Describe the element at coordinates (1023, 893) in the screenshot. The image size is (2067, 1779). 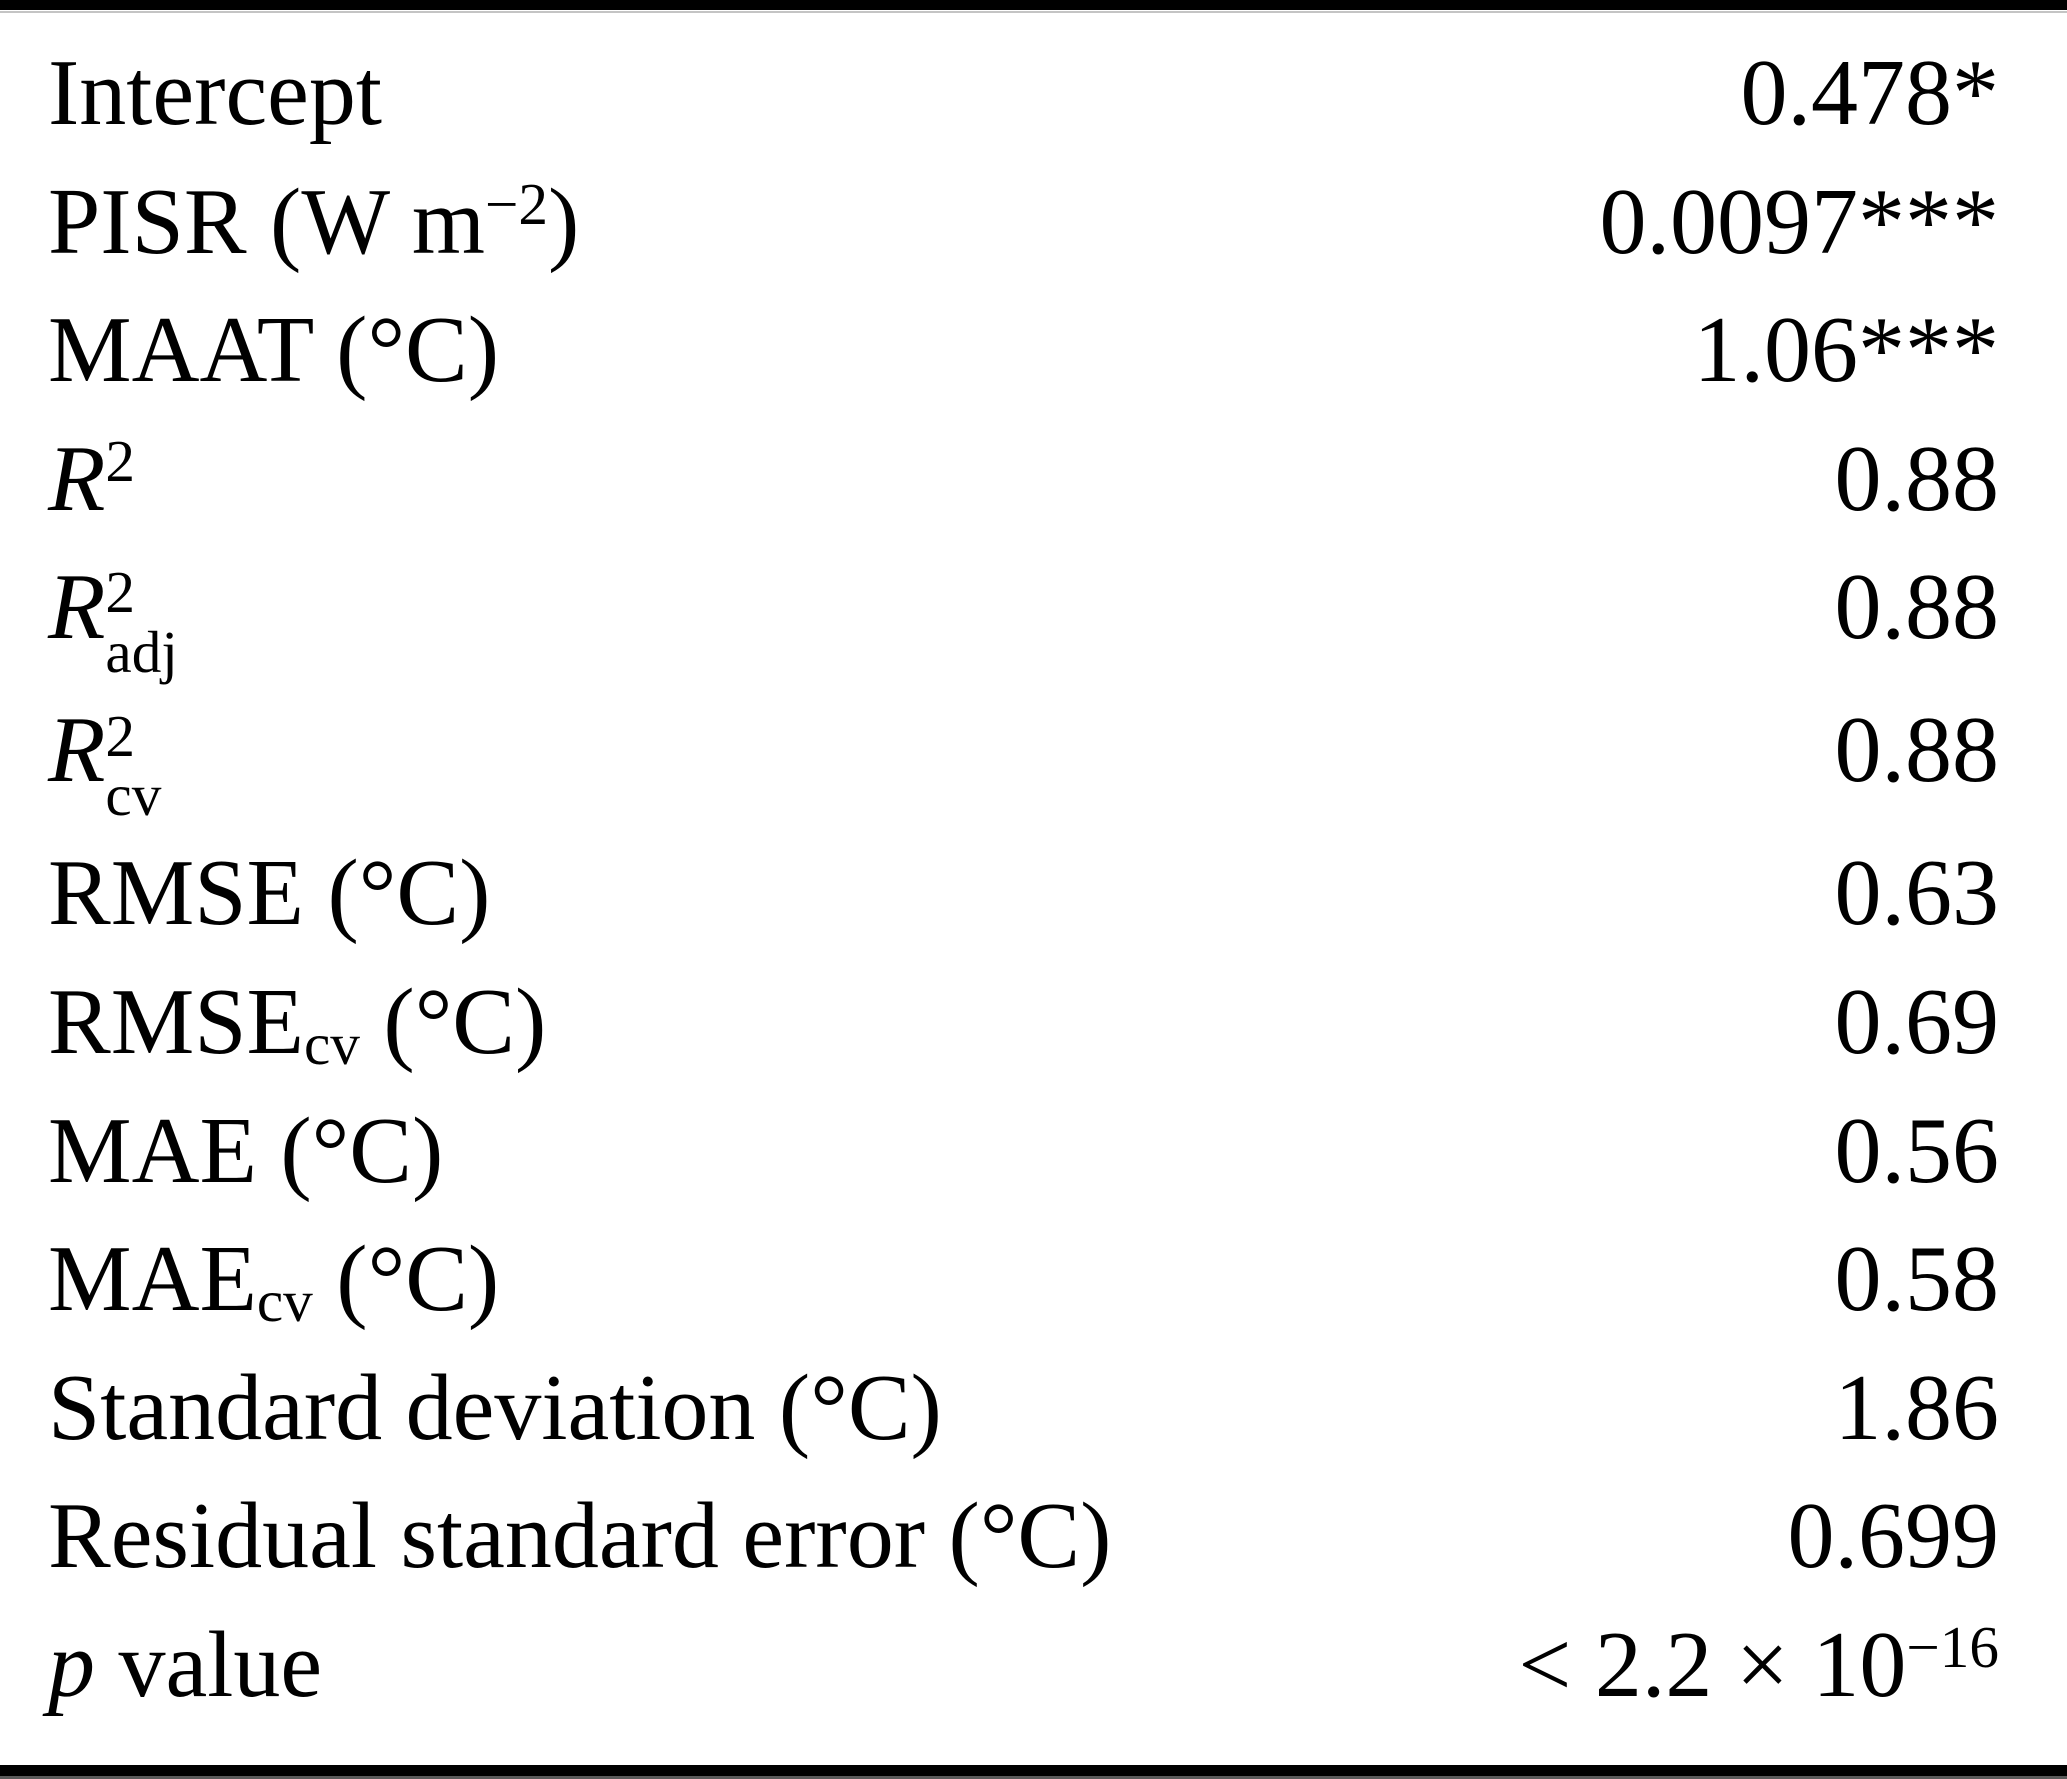
I see `table-row-rmse: RMSE (°C) 0.63` at that location.